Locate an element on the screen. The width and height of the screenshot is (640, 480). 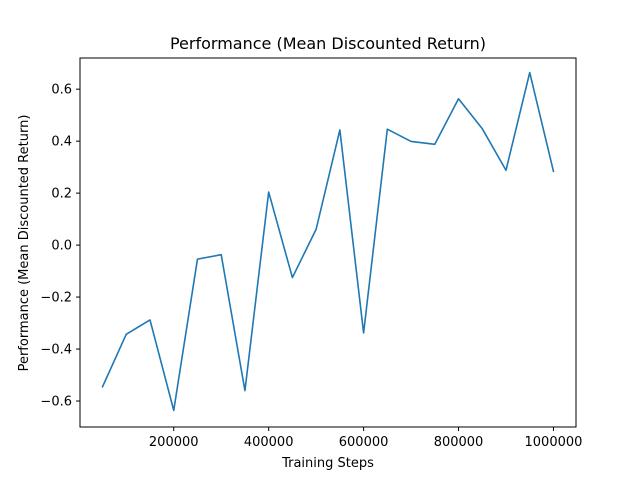
x-tick-label: 1000000 is located at coordinates (554, 442).